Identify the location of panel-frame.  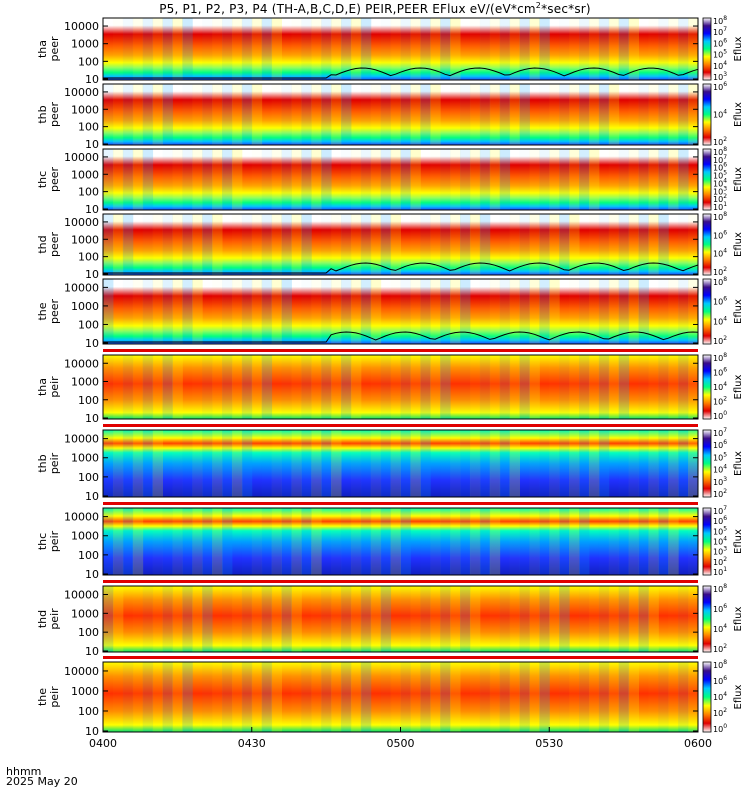
(400, 387).